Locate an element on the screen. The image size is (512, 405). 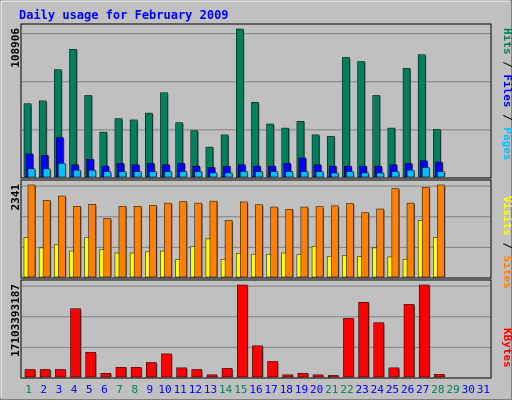
day-label-10: 10 is located at coordinates (164, 389).